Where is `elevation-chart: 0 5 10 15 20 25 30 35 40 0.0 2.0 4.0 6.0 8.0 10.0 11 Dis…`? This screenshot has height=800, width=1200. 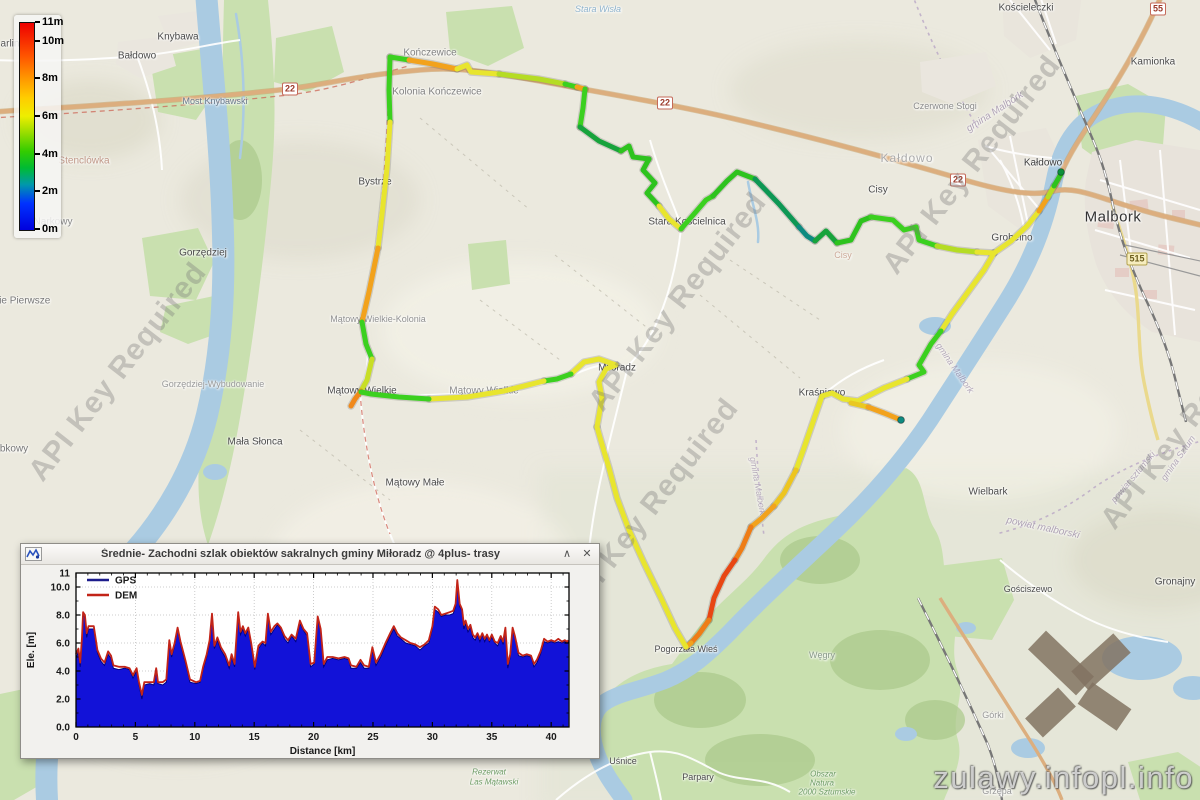 elevation-chart: 0 5 10 15 20 25 30 35 40 0.0 2.0 4.0 6.0 8.0 10.0 11 Dis… is located at coordinates (310, 661).